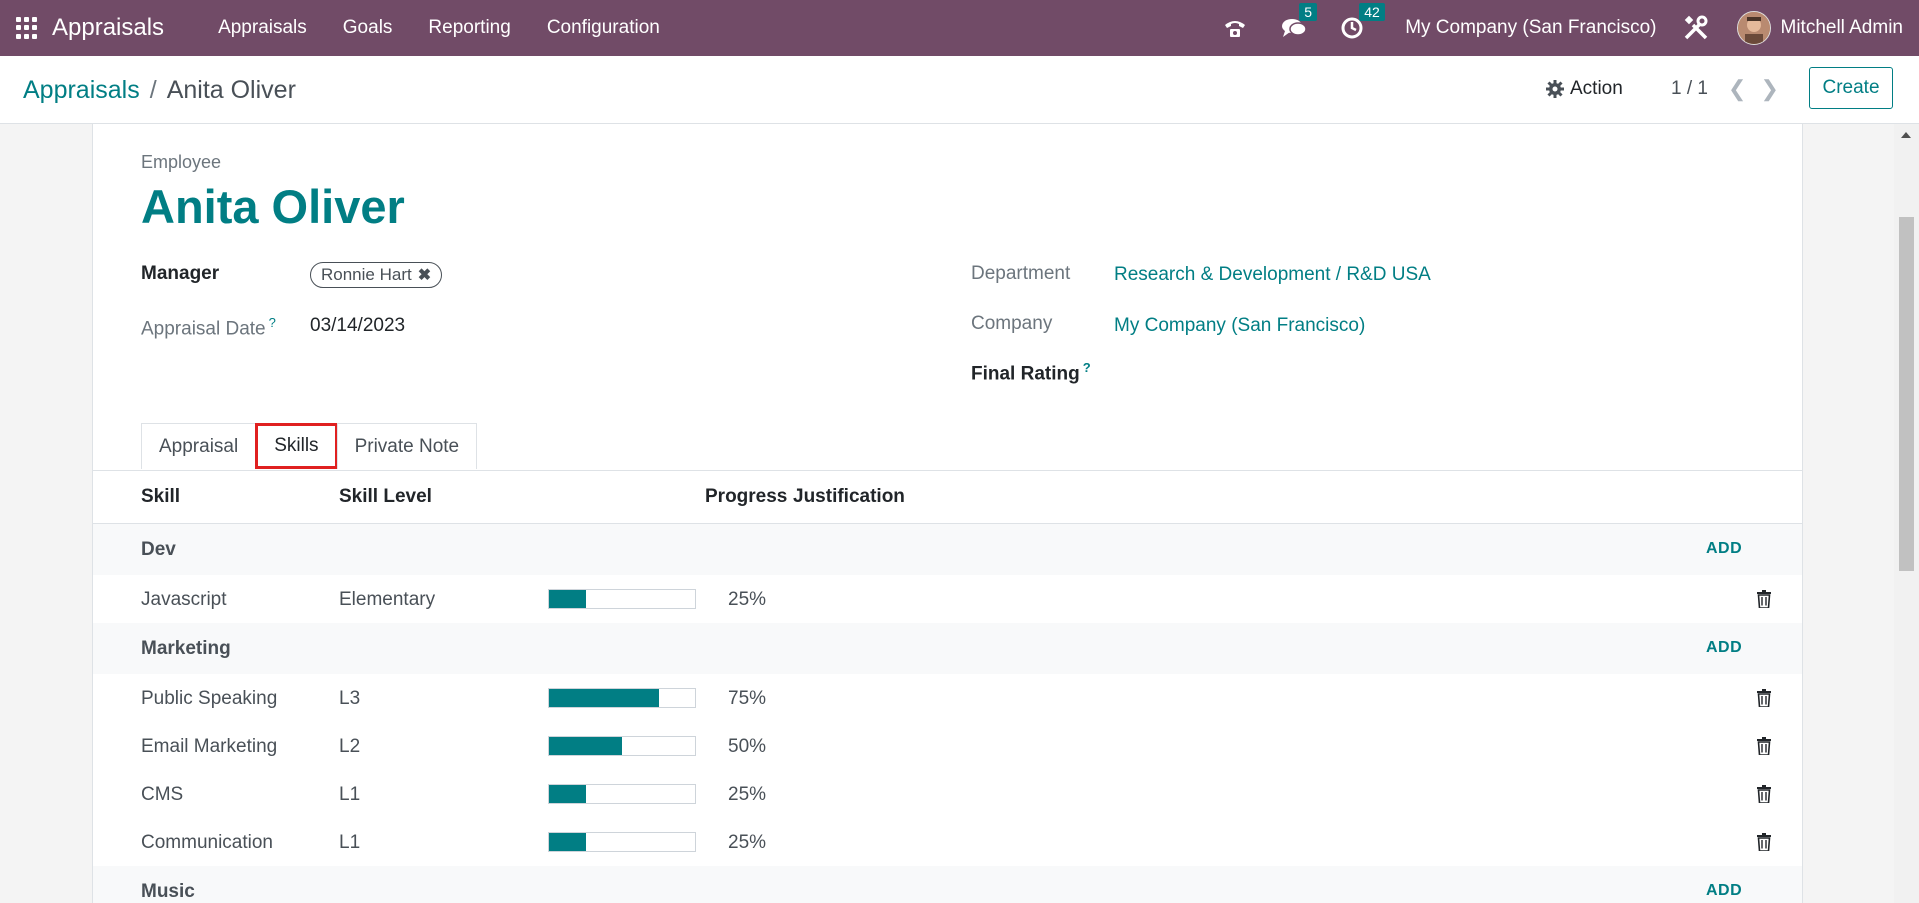 The height and width of the screenshot is (903, 1919). Describe the element at coordinates (746, 496) in the screenshot. I see `header-progress: Progress` at that location.